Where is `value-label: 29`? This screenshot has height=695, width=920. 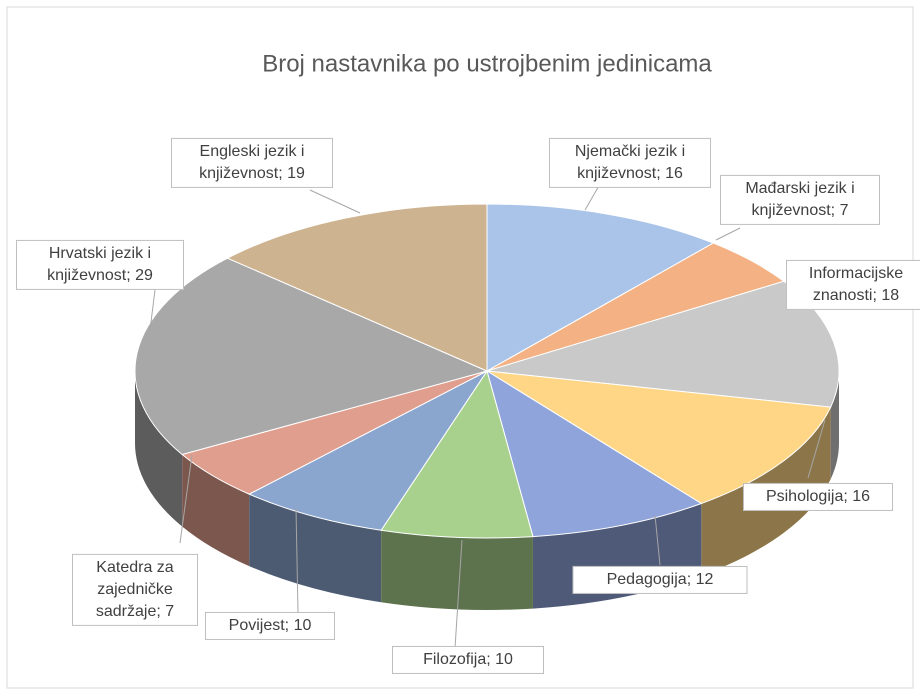
value-label: 29 is located at coordinates (144, 275).